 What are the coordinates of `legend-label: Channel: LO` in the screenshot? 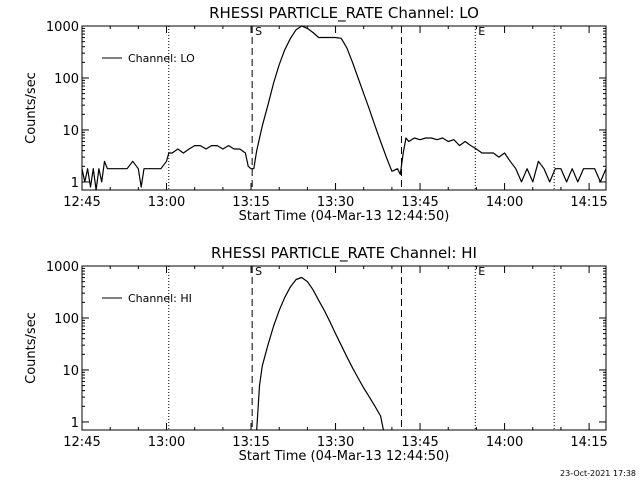 It's located at (161, 58).